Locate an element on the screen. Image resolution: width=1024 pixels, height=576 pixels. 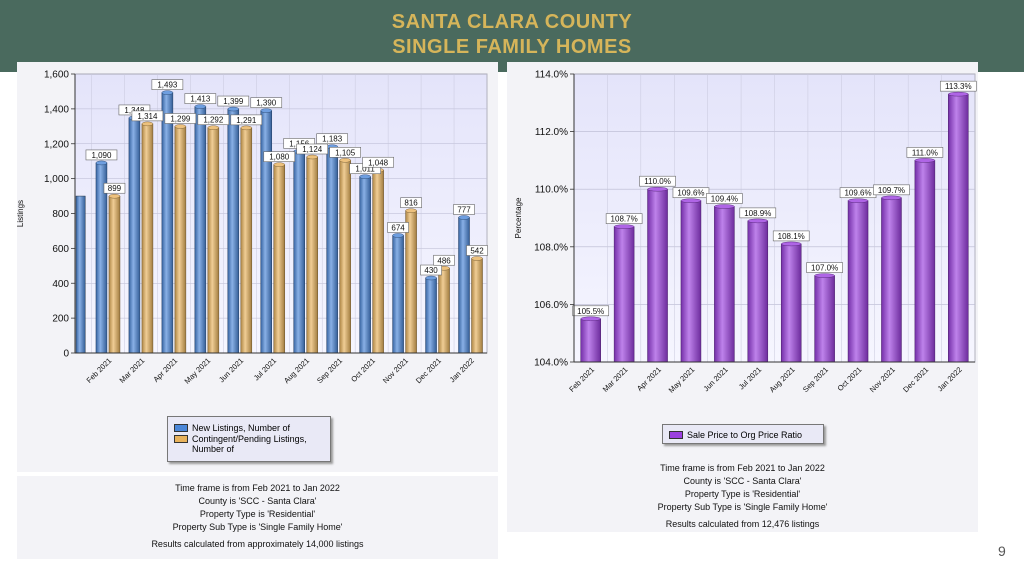
data-label: 109.6% is located at coordinates (857, 193).